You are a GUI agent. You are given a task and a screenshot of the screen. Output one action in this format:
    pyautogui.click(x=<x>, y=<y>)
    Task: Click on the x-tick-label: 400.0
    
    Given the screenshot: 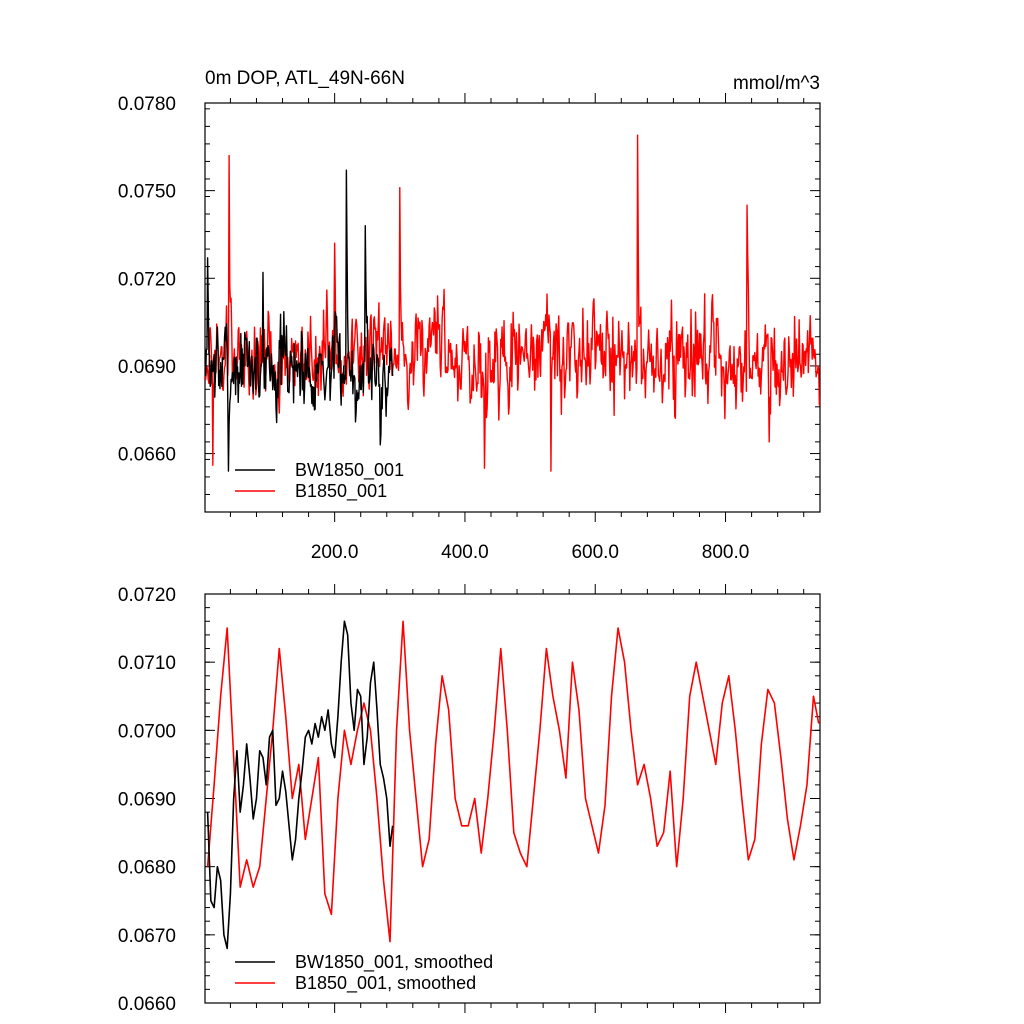 What is the action you would take?
    pyautogui.click(x=465, y=552)
    